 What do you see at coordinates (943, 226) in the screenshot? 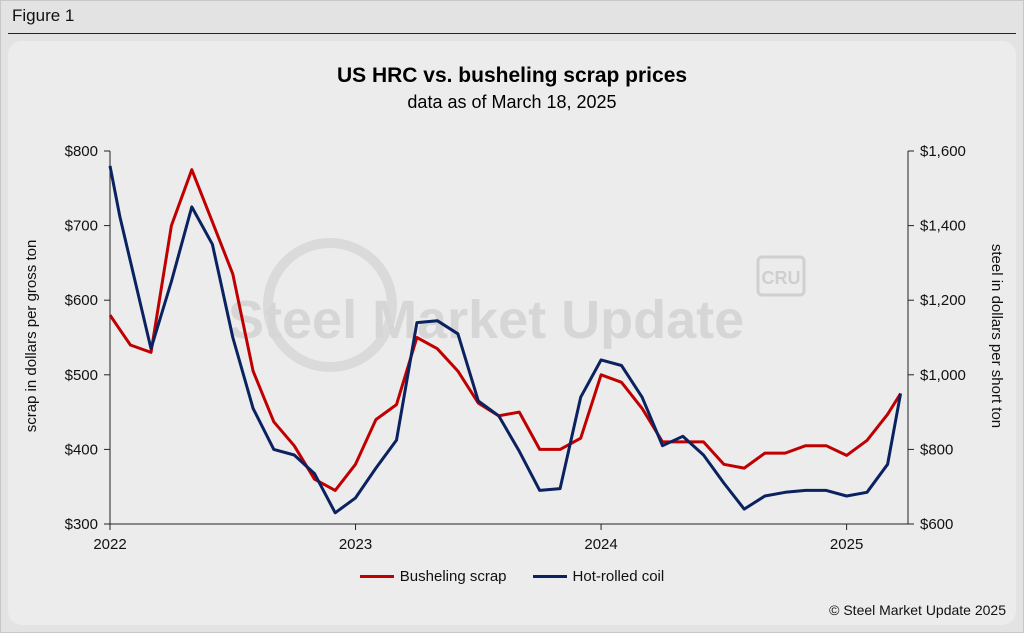
I see `y-right-tick-label: $1,400` at bounding box center [943, 226].